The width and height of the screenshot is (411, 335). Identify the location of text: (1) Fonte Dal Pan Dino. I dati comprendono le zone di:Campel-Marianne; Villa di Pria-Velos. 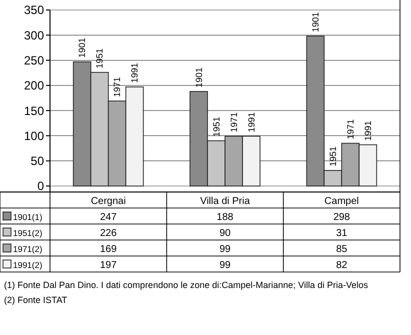
(186, 285).